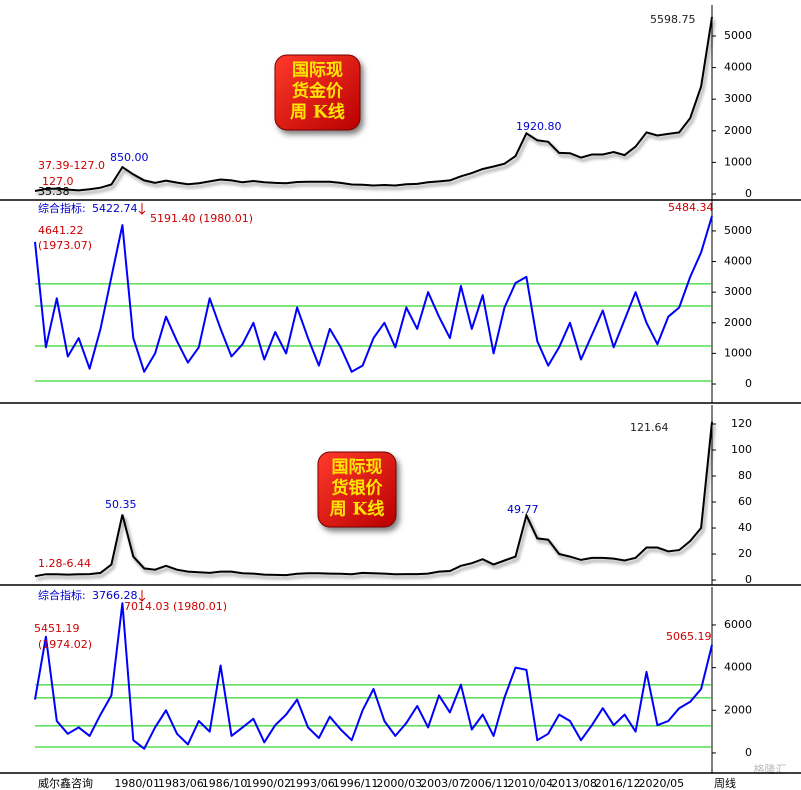 This screenshot has height=790, width=801. Describe the element at coordinates (65, 644) in the screenshot. I see `annotation: (1974.02)` at that location.